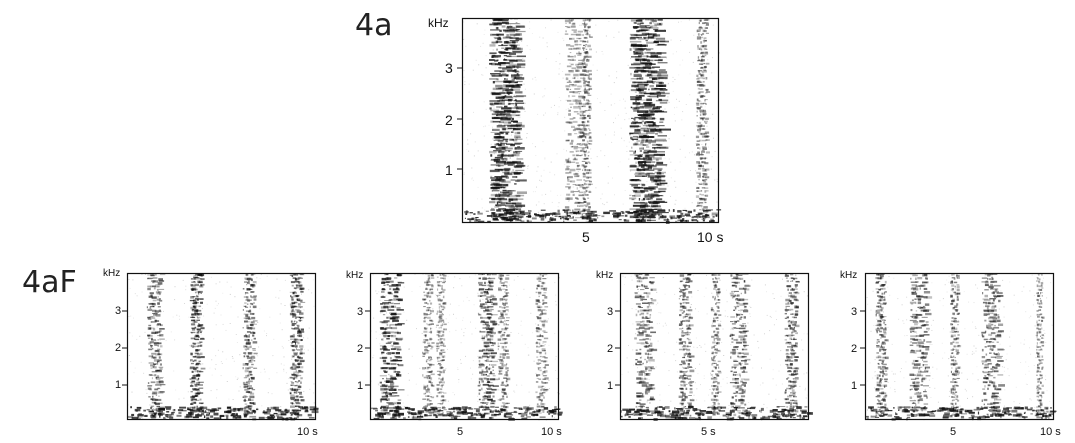 Image resolution: width=1075 pixels, height=443 pixels. I want to click on x-tick-label: 5 s, so click(708, 432).